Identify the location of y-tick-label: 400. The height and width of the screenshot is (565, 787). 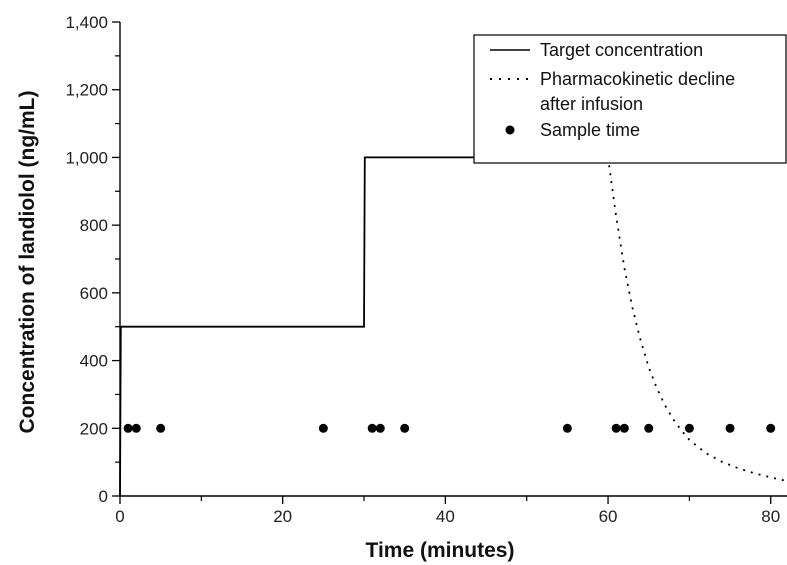
(94, 361).